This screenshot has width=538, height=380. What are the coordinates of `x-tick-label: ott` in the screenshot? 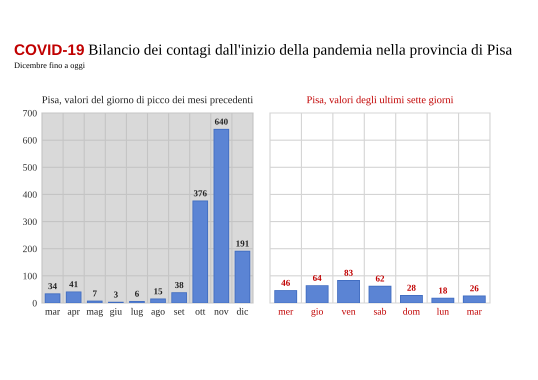 It's located at (200, 312).